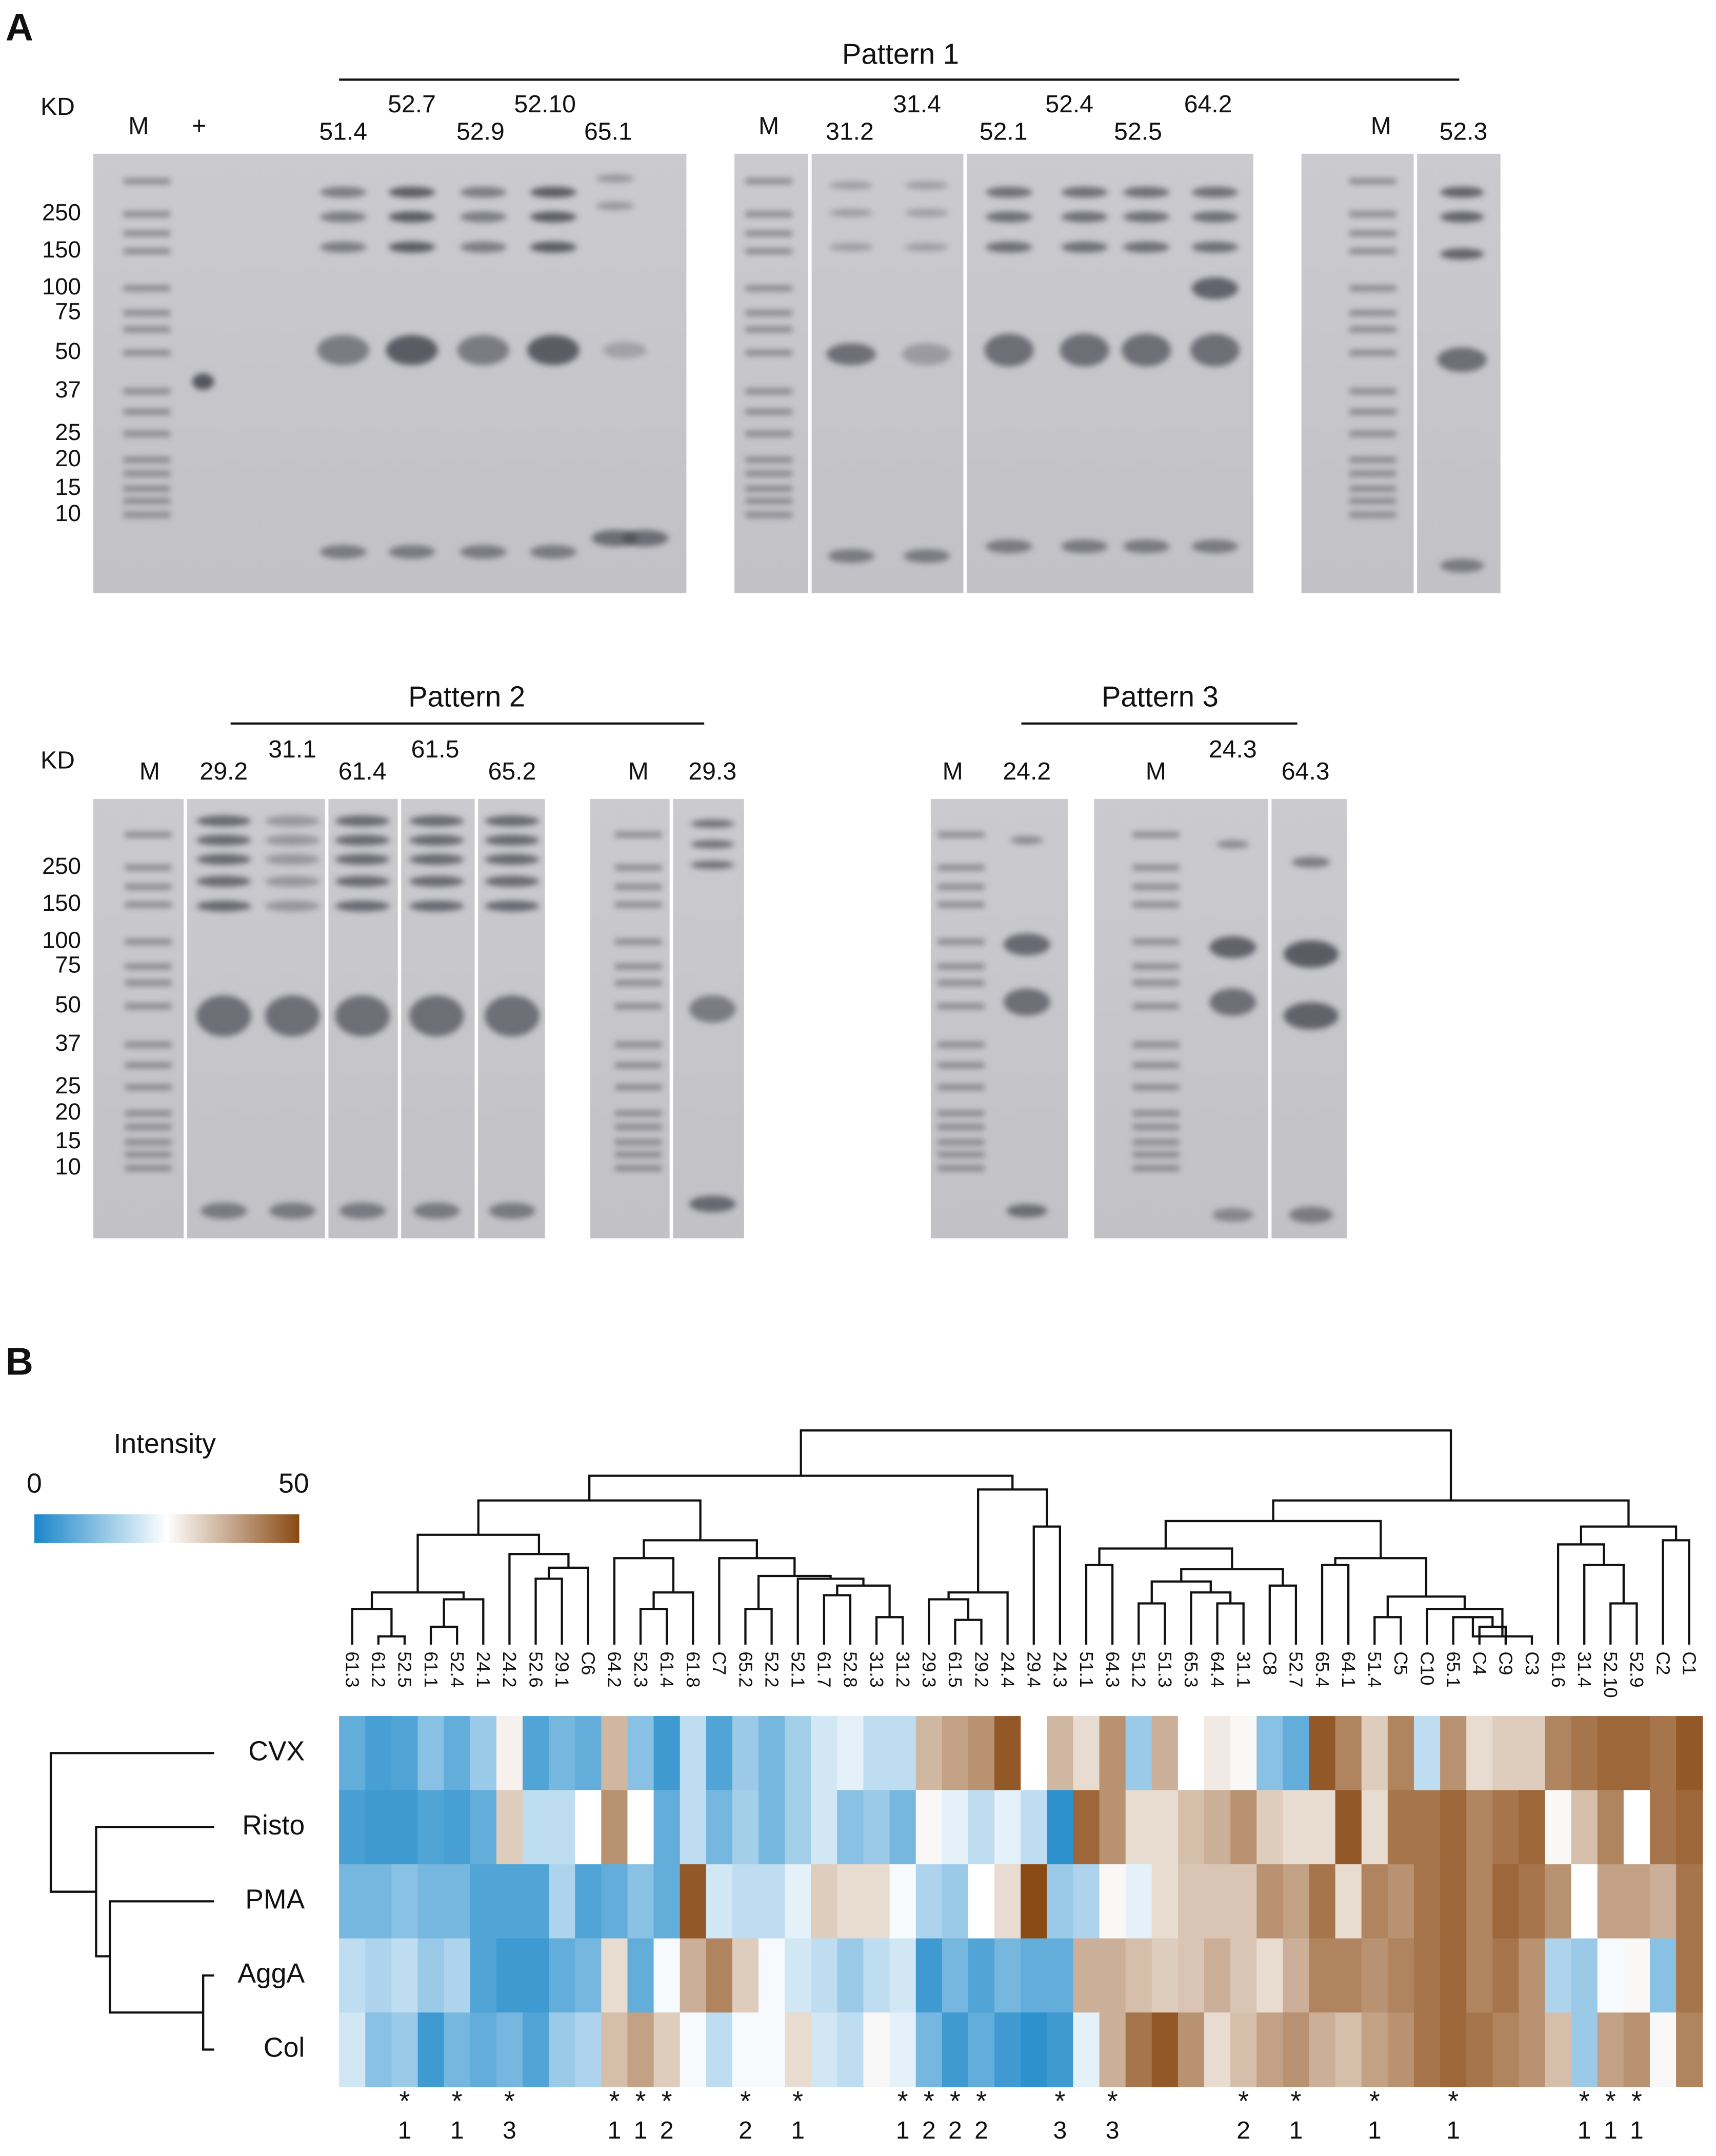  I want to click on column-label: 31.4, so click(1584, 1669).